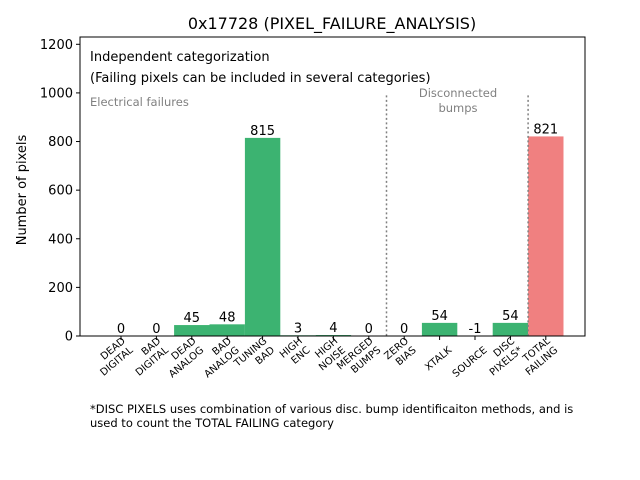  Describe the element at coordinates (458, 93) in the screenshot. I see `section-label-disconnected-1: Disconnected` at that location.